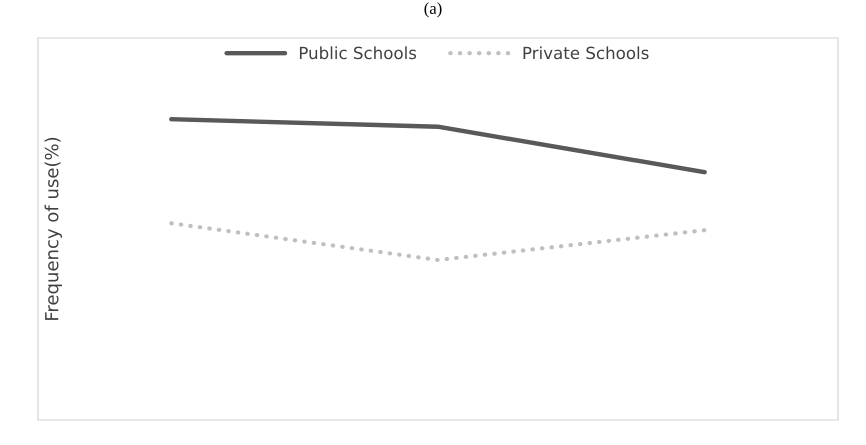  Describe the element at coordinates (53, 229) in the screenshot. I see `y-axis-title: Frequency of use(%)` at that location.